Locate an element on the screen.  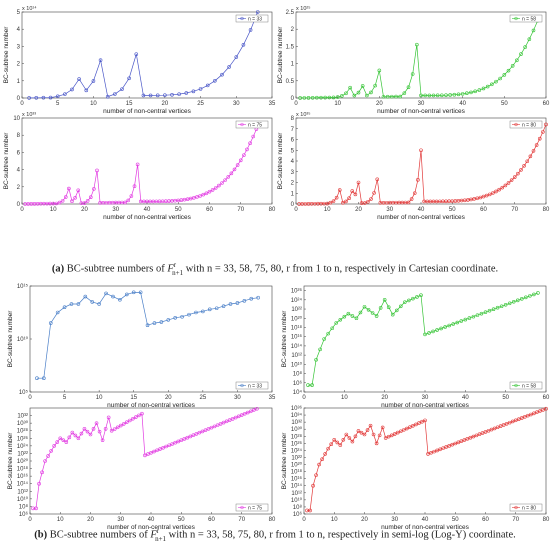
y-tick-label: 10²⁰ is located at coordinates (23, 461).